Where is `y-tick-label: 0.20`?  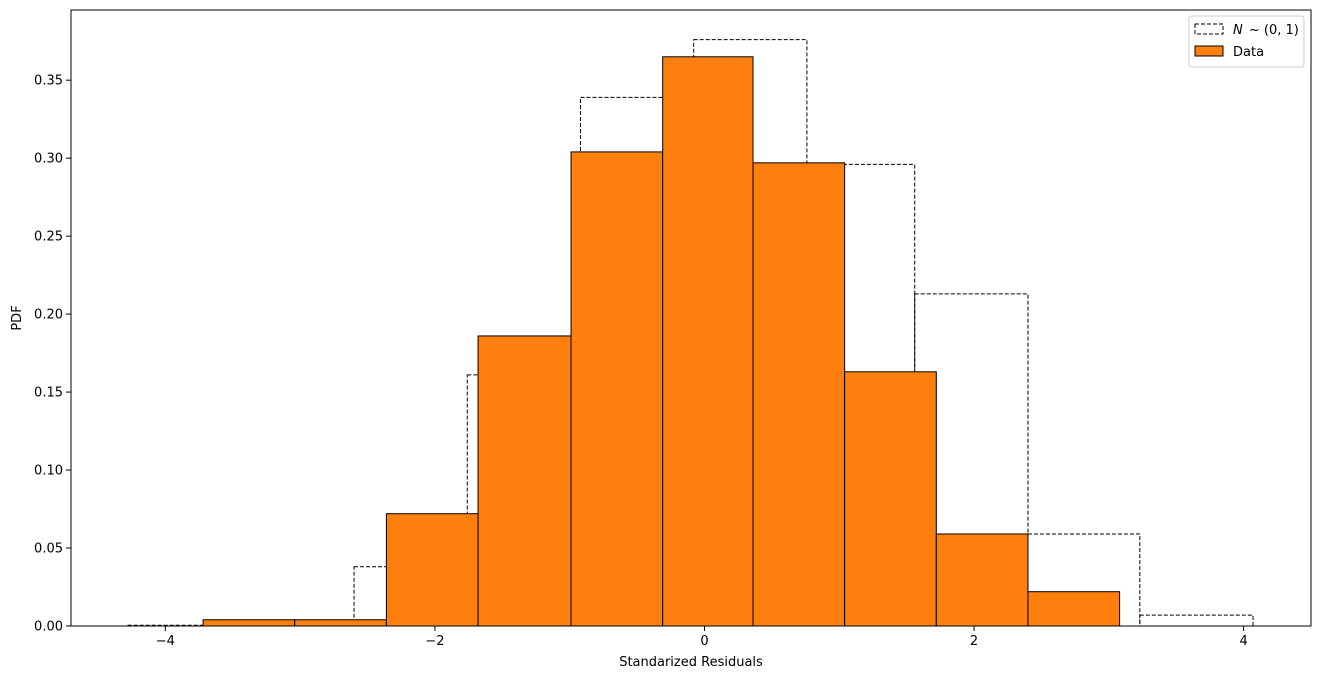
y-tick-label: 0.20 is located at coordinates (48, 315).